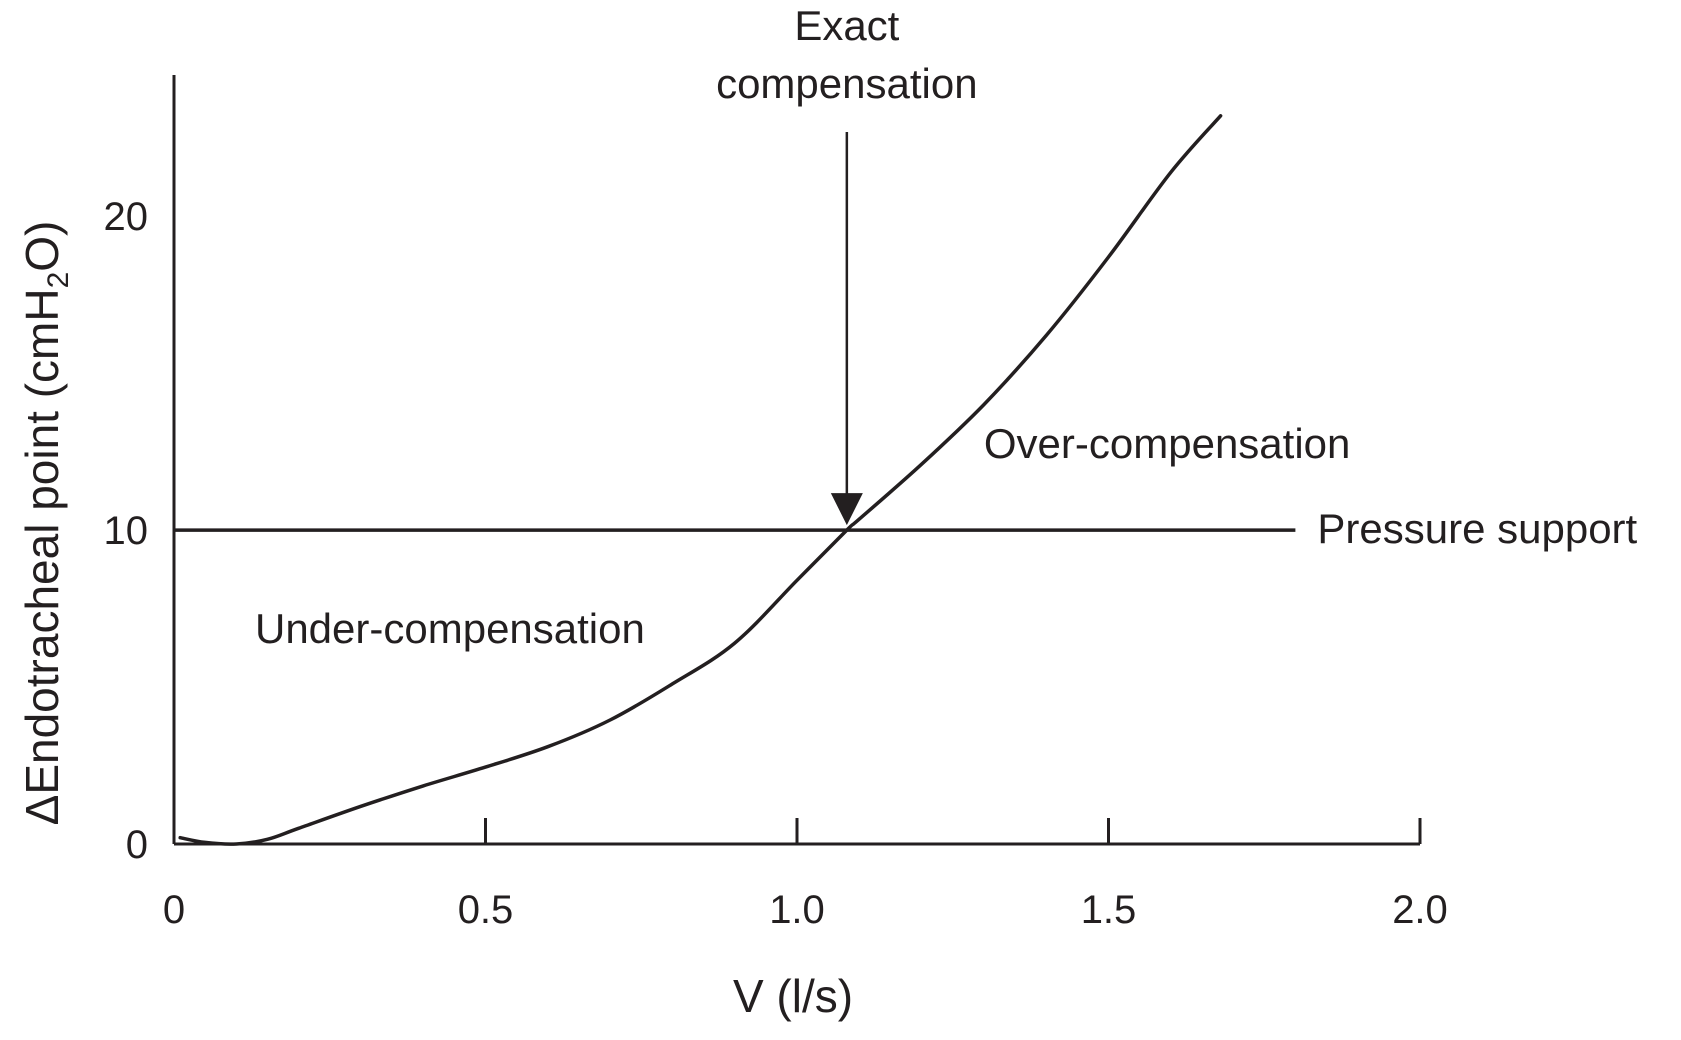 This screenshot has width=1681, height=1040. I want to click on x-tick-label: 0, so click(174, 910).